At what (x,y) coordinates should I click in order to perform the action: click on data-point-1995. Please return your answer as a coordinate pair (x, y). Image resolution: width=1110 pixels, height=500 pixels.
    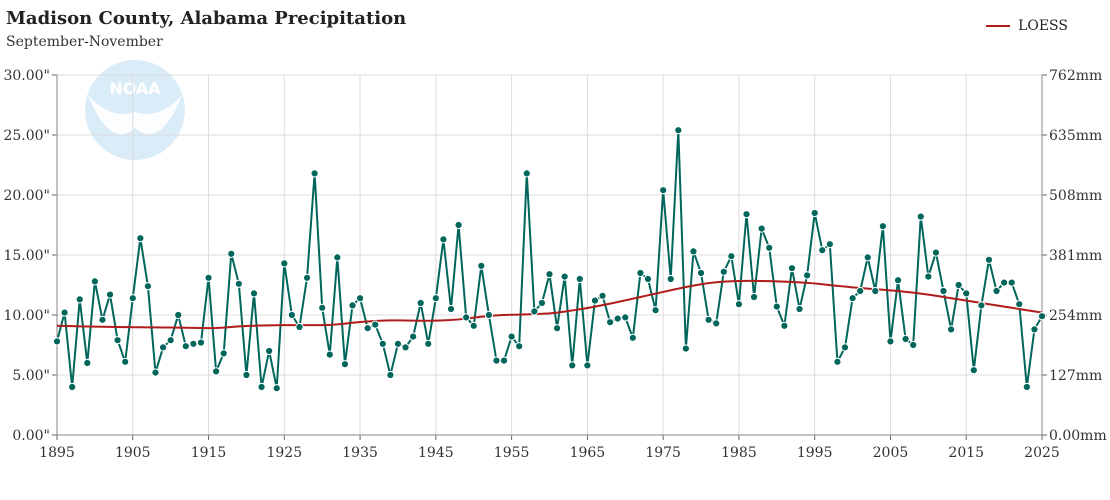
    Looking at the image, I should click on (814, 213).